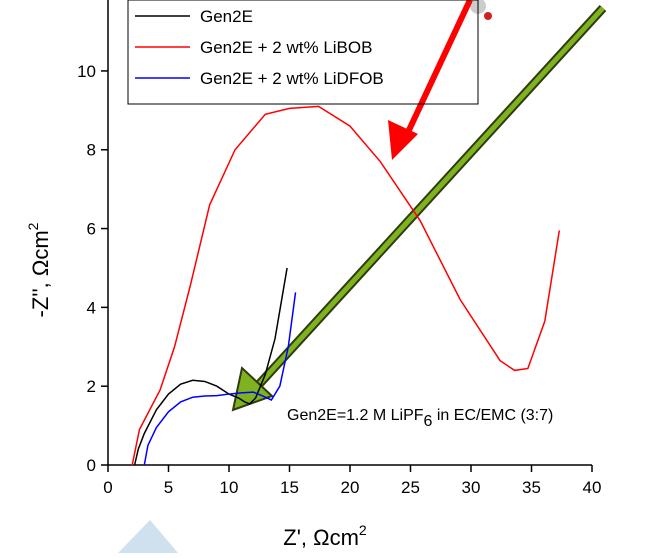 The height and width of the screenshot is (558, 654). Describe the element at coordinates (531, 487) in the screenshot. I see `x-tick-label: 35` at that location.